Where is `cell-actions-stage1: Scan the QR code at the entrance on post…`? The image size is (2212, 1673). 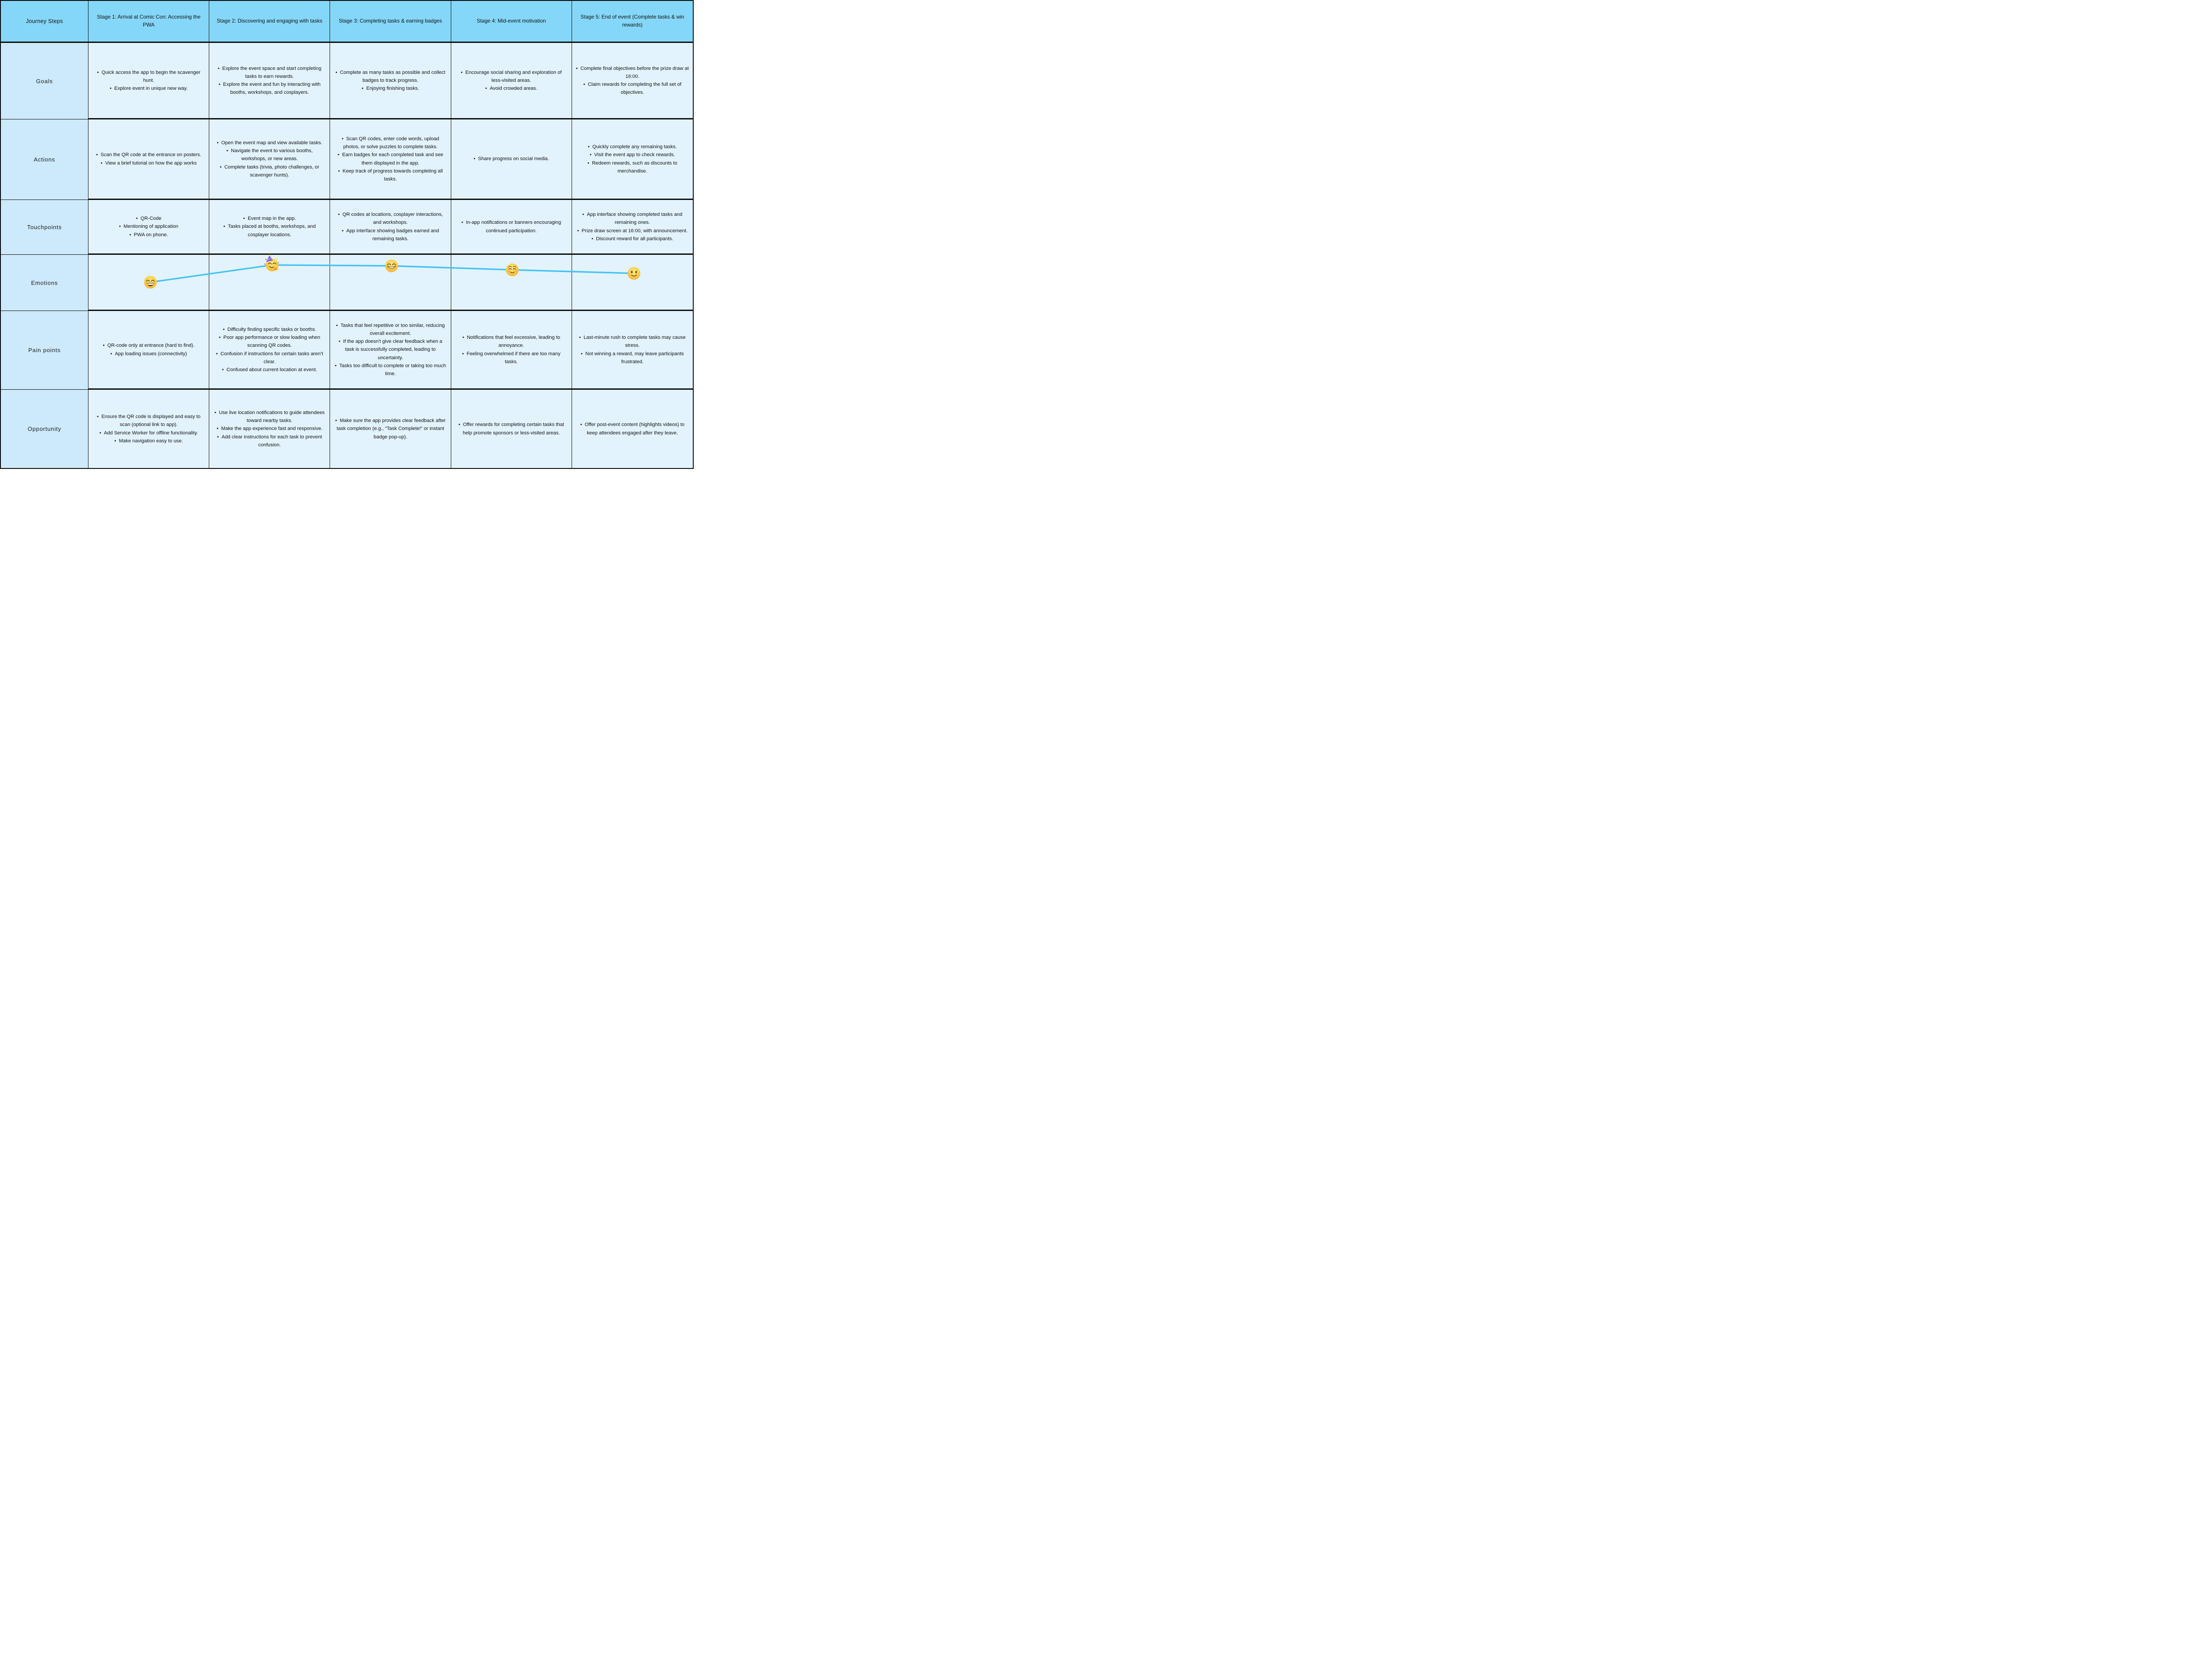
cell-actions-stage1: Scan the QR code at the entrance on post… is located at coordinates (149, 159).